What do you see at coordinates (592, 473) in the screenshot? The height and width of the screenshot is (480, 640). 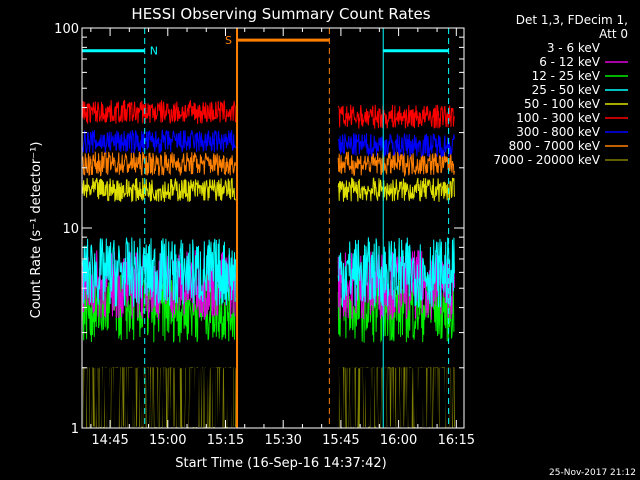 I see `footer-date: 25-Nov-2017 21:12` at bounding box center [592, 473].